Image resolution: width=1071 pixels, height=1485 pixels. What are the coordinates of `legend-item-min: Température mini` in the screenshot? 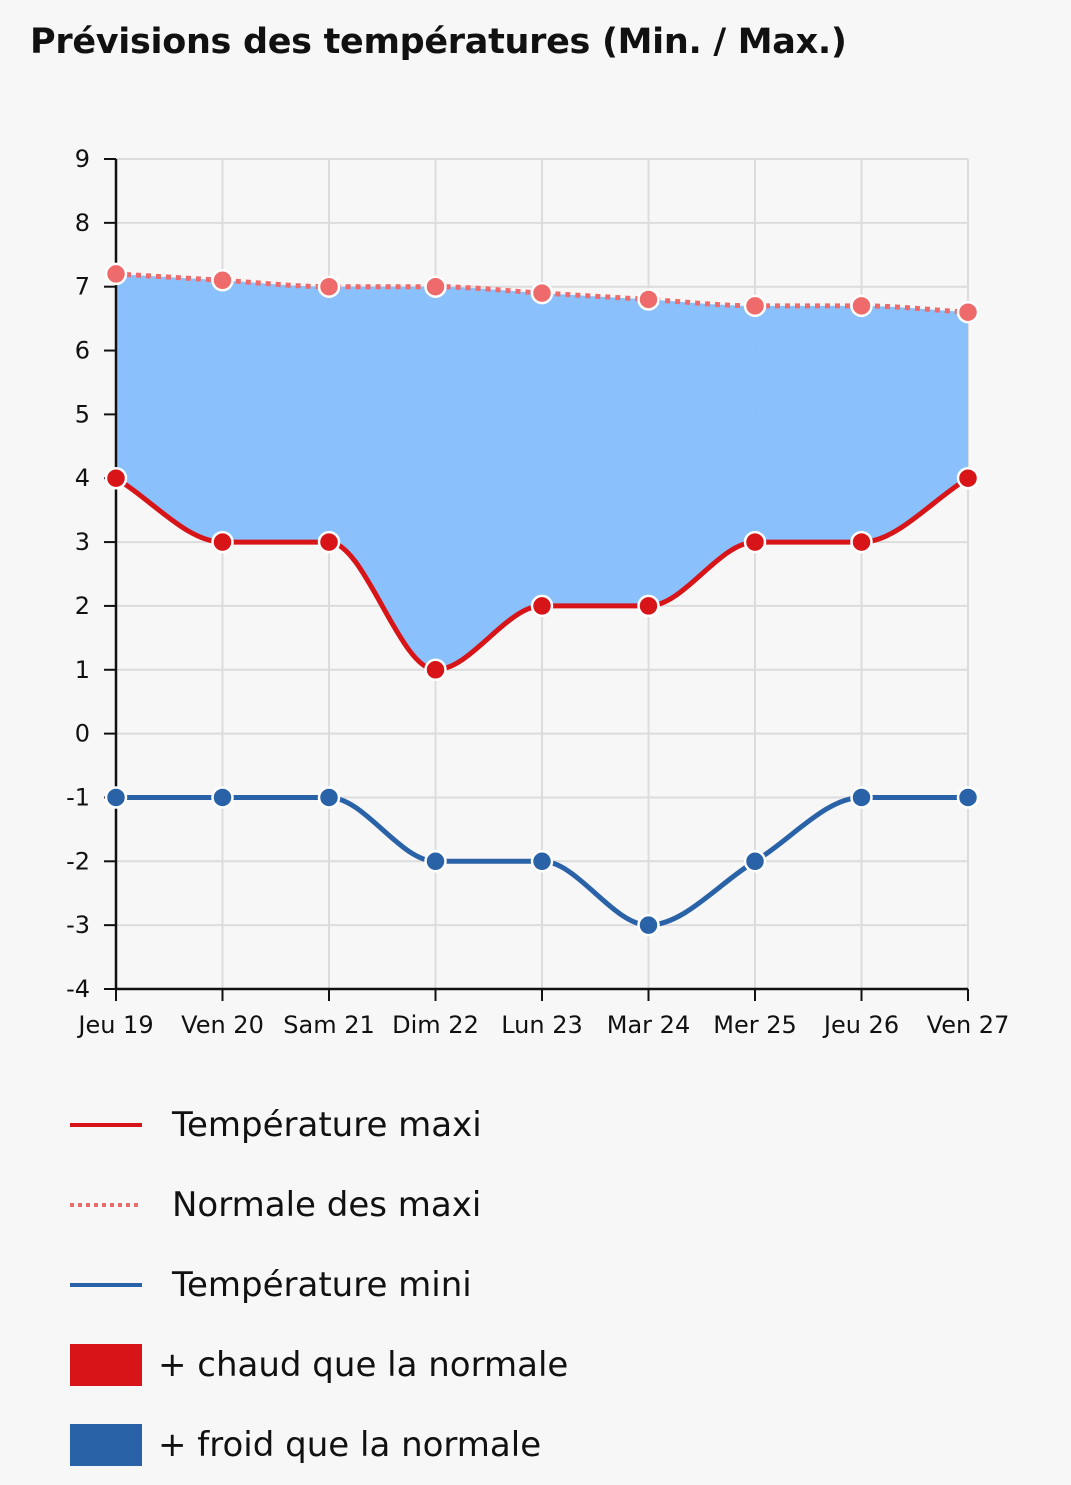 It's located at (319, 1285).